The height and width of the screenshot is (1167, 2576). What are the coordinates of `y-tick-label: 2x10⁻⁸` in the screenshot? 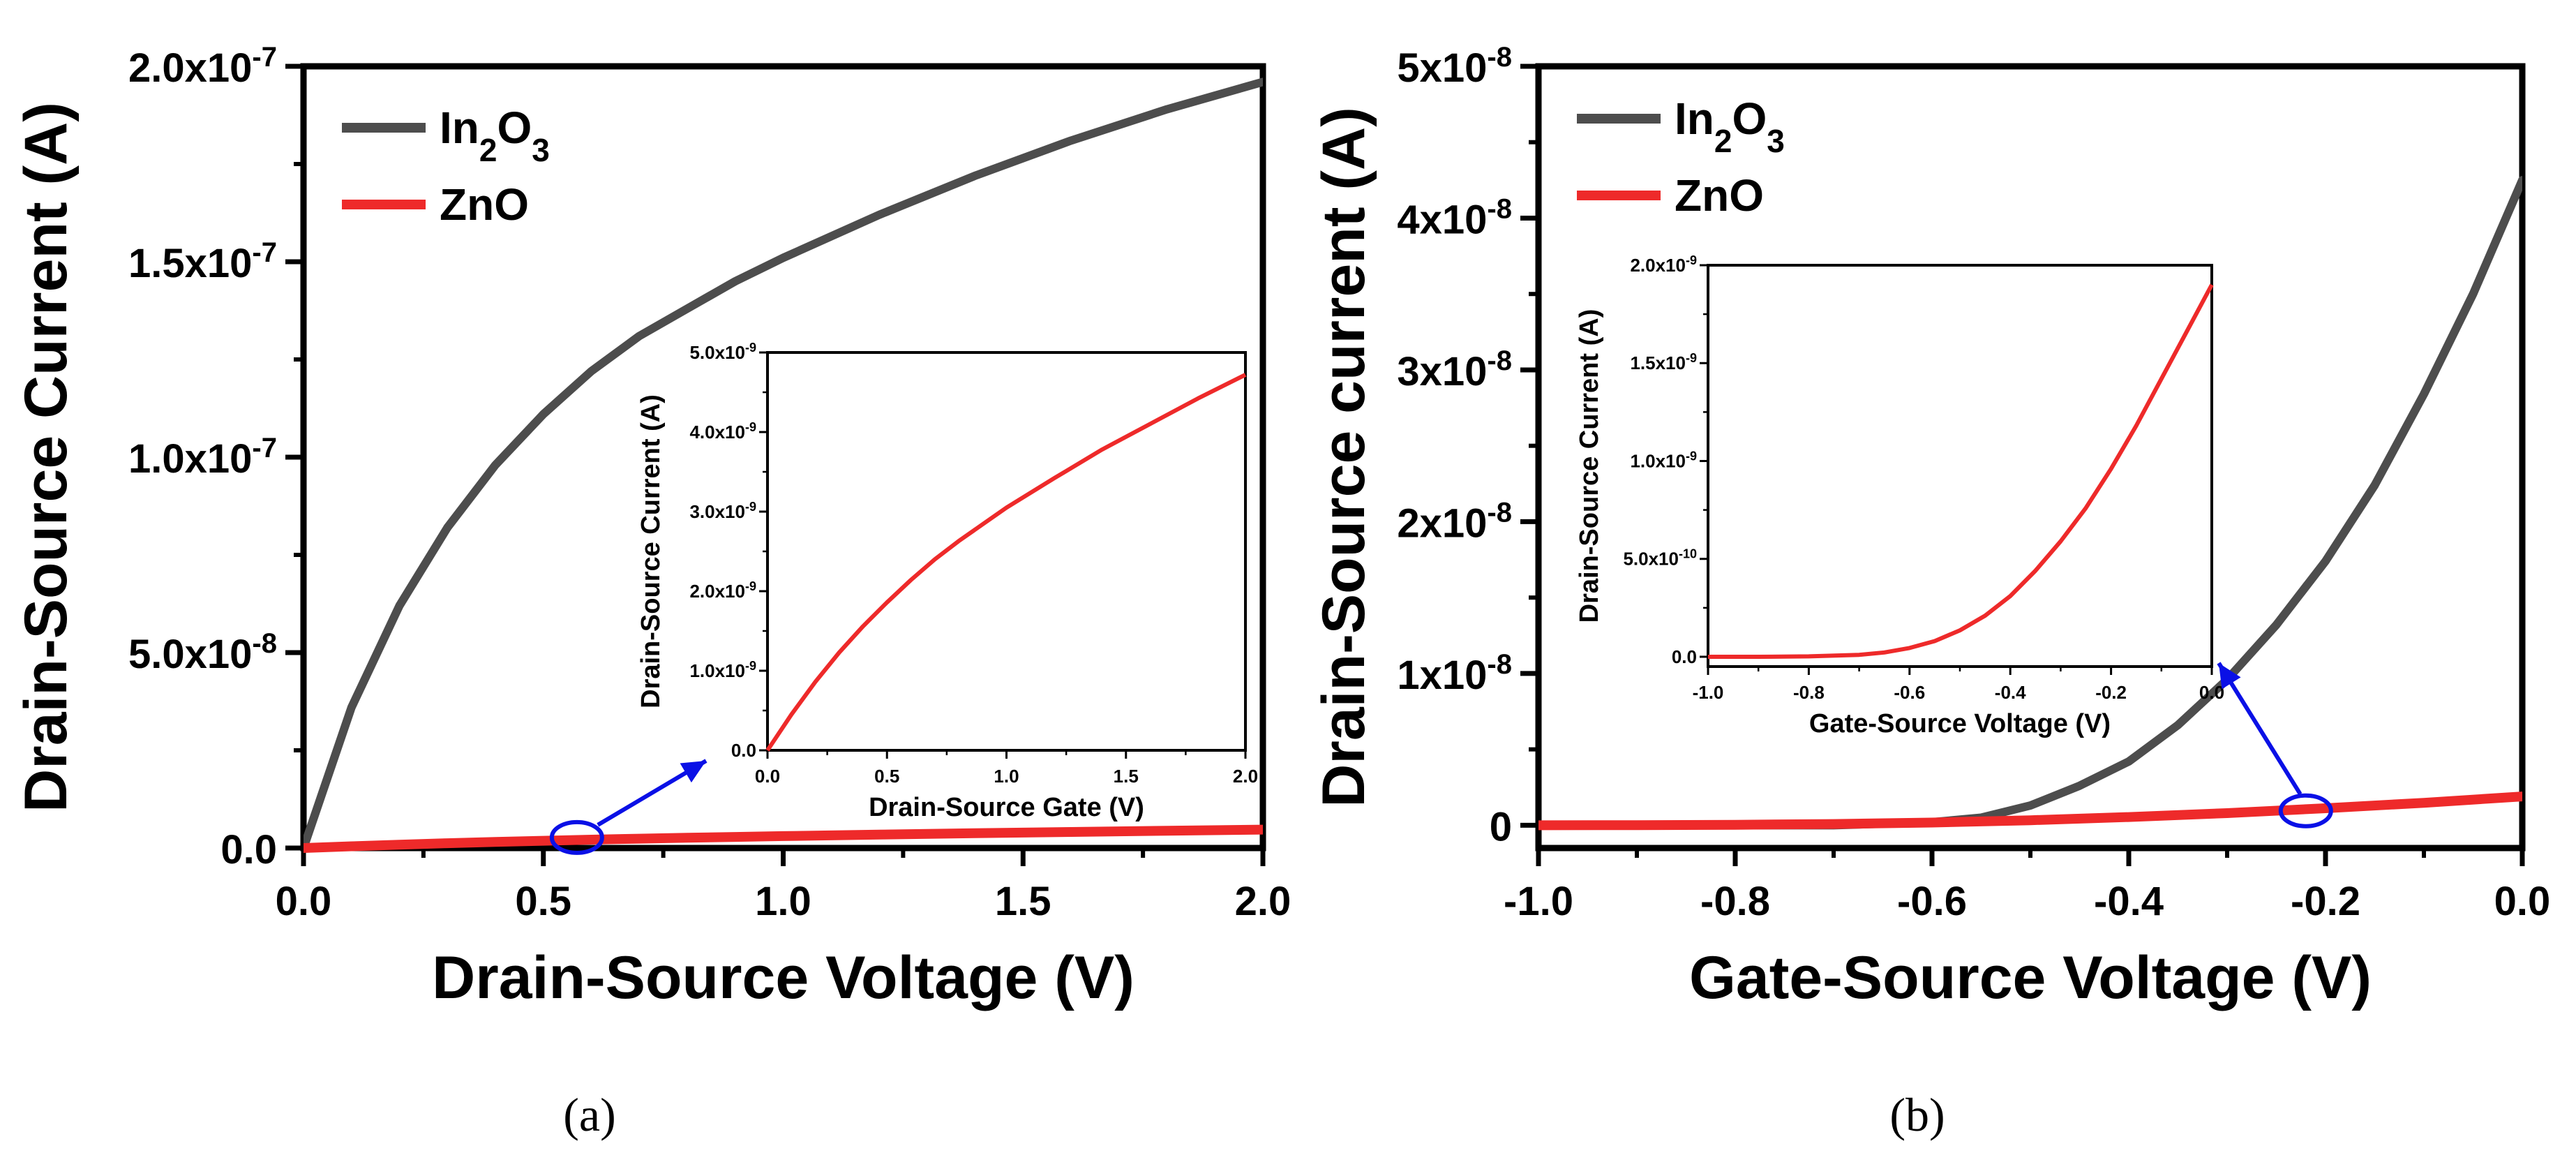 It's located at (1454, 521).